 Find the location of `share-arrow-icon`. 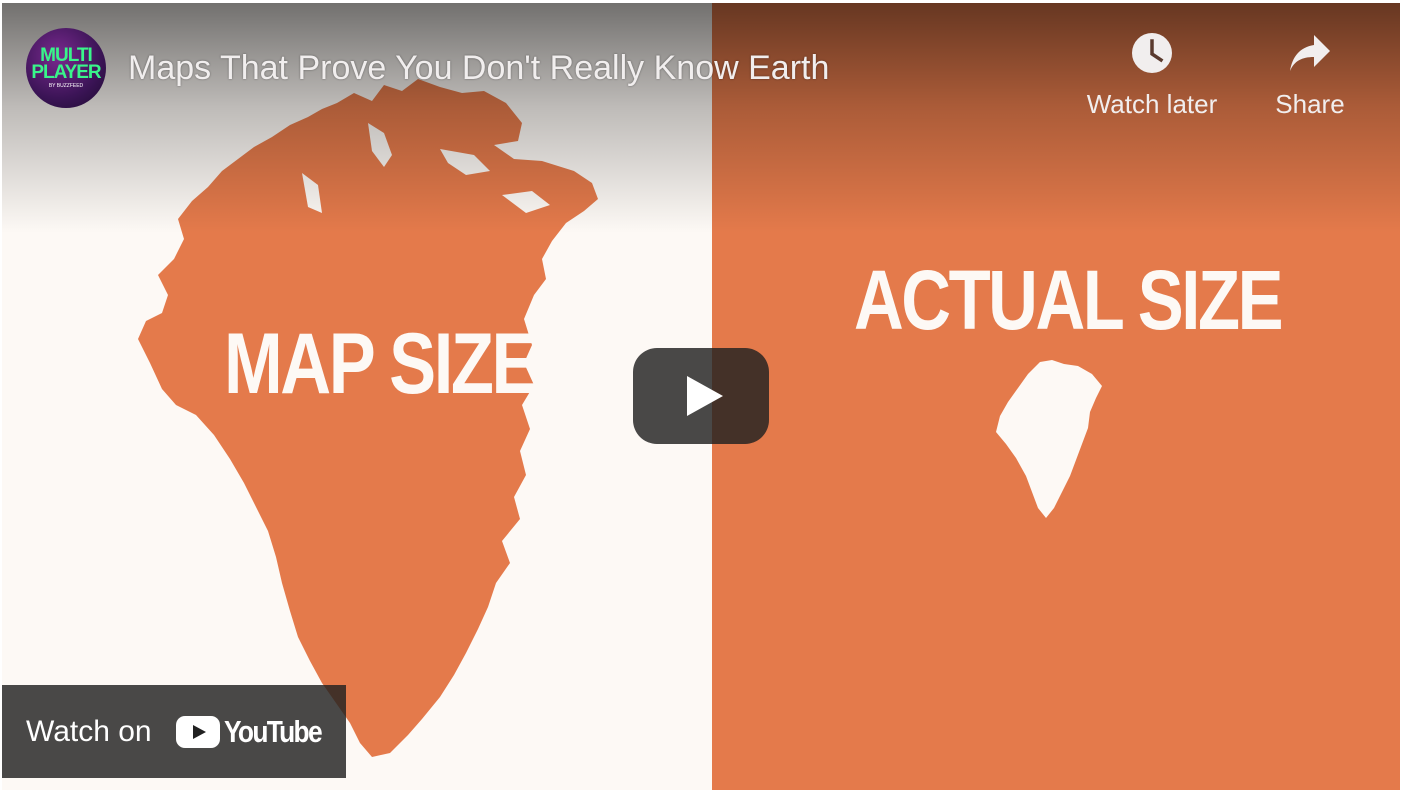

share-arrow-icon is located at coordinates (1310, 53).